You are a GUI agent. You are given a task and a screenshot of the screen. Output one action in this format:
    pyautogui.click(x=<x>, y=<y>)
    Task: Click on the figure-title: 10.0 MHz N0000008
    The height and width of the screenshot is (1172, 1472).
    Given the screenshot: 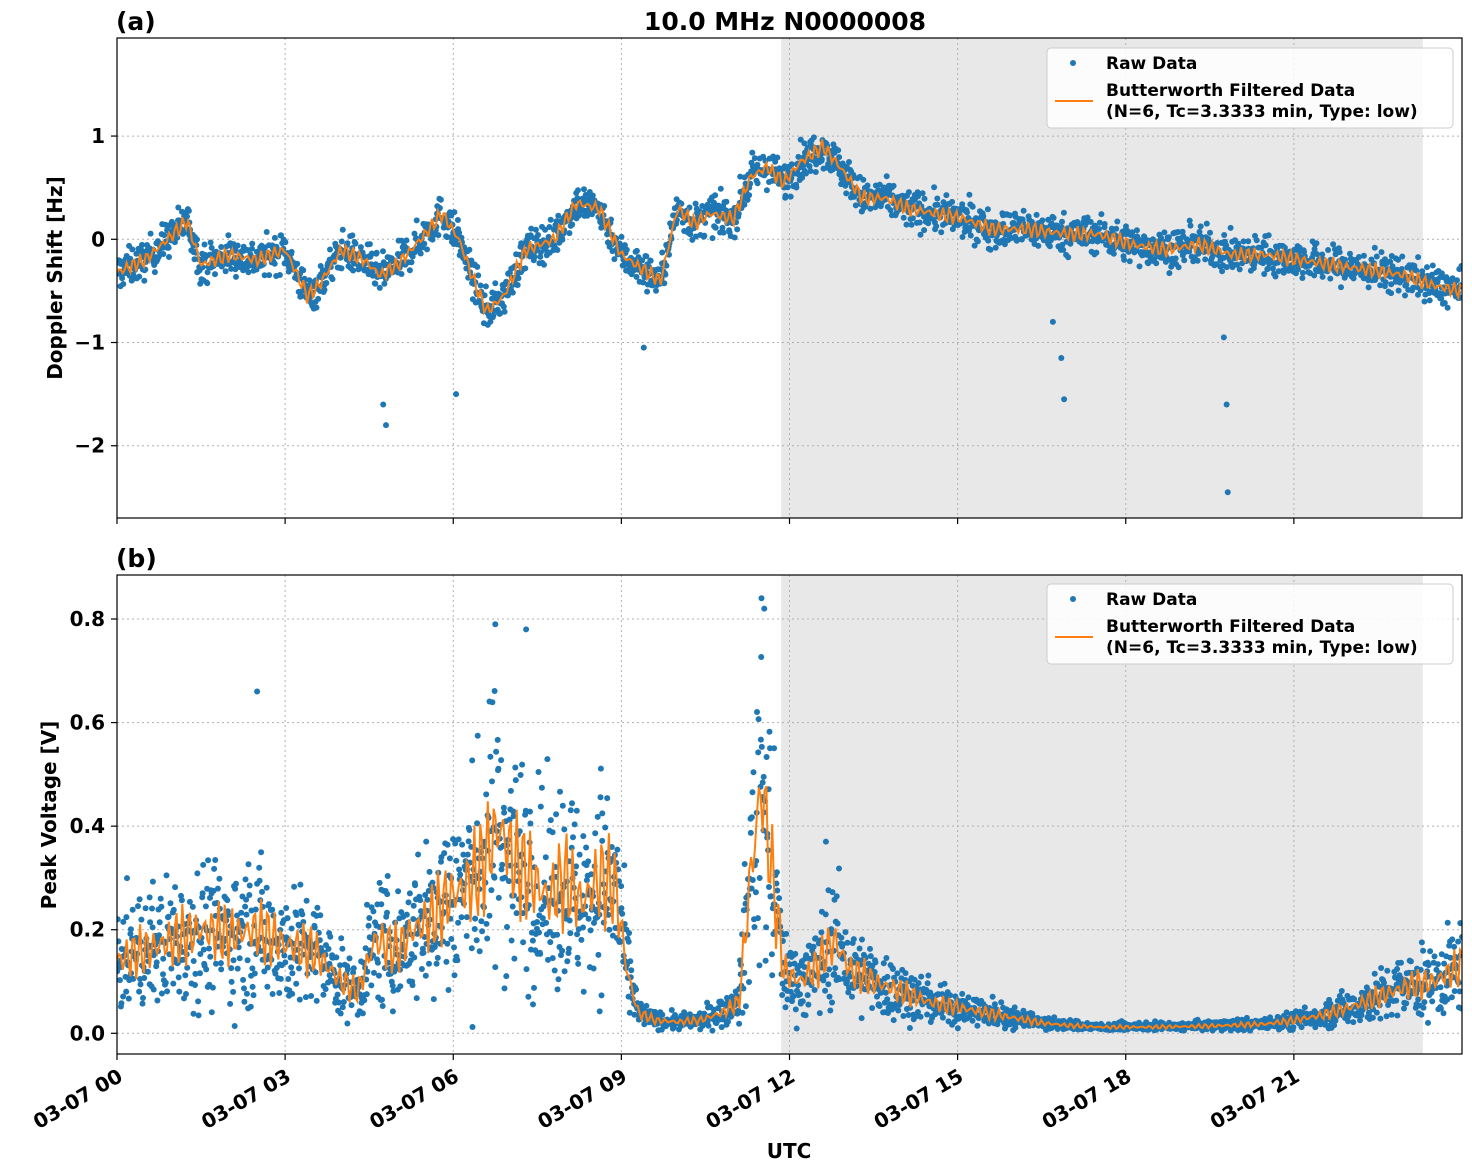 What is the action you would take?
    pyautogui.click(x=785, y=21)
    